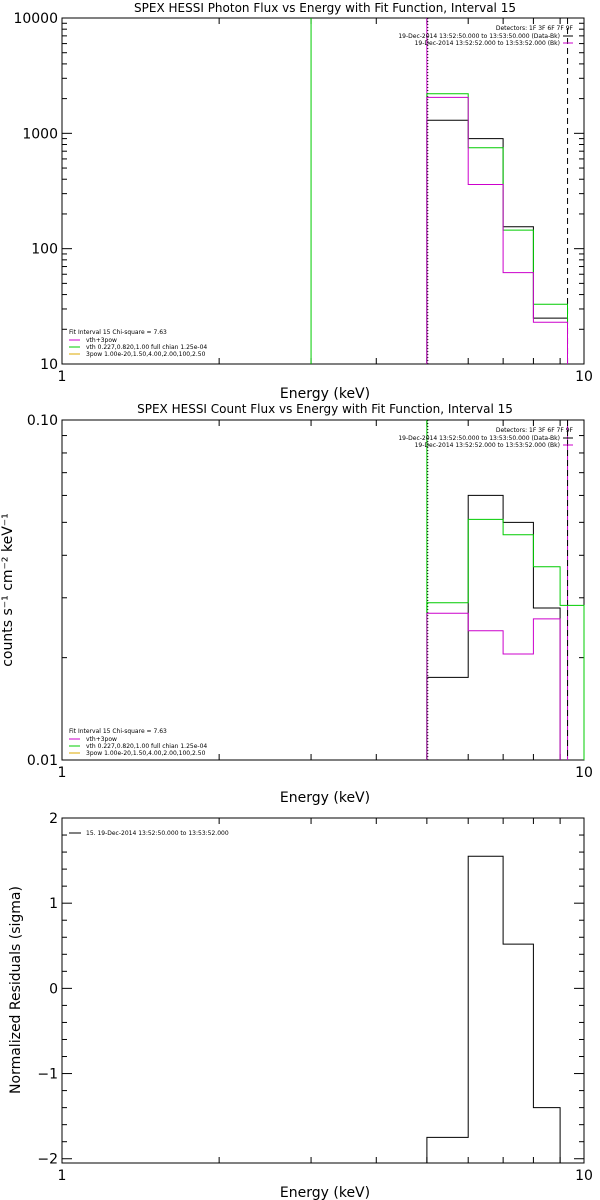 This screenshot has height=1200, width=600. I want to click on count-flux-x-tick-label: 1, so click(62, 773).